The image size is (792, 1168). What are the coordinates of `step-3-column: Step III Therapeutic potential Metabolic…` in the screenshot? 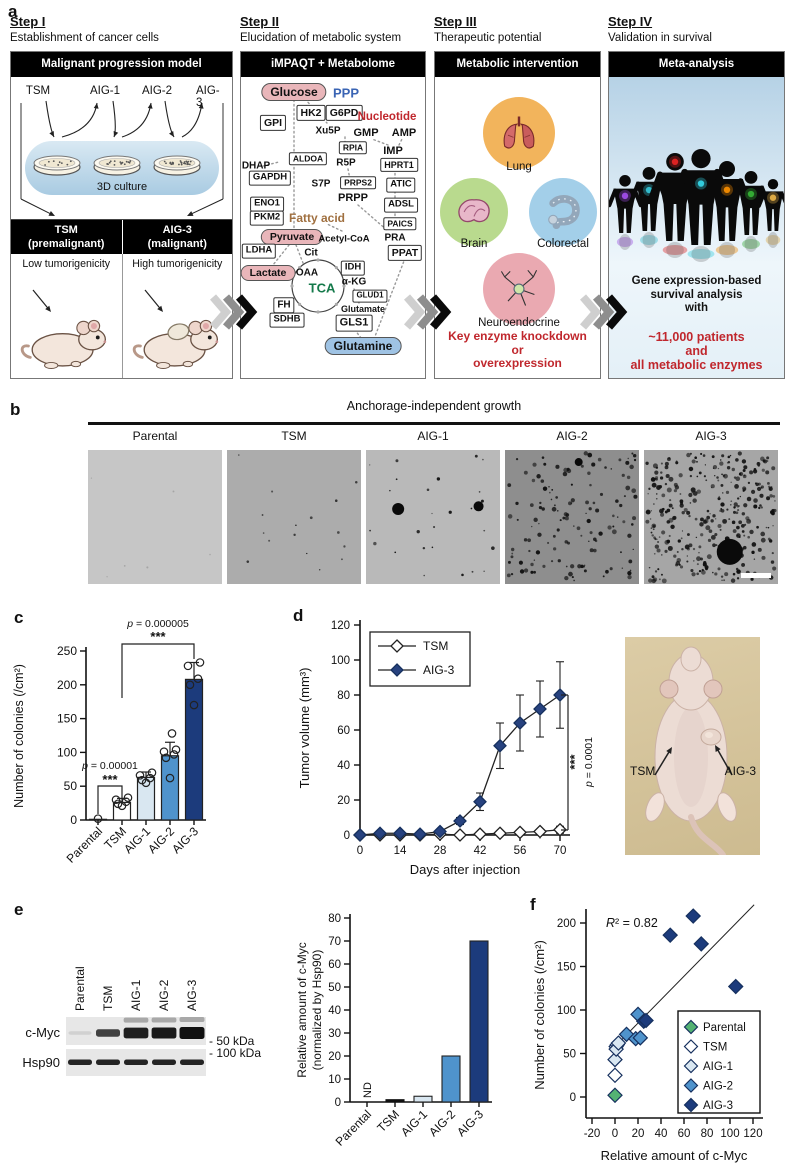 It's located at (517, 196).